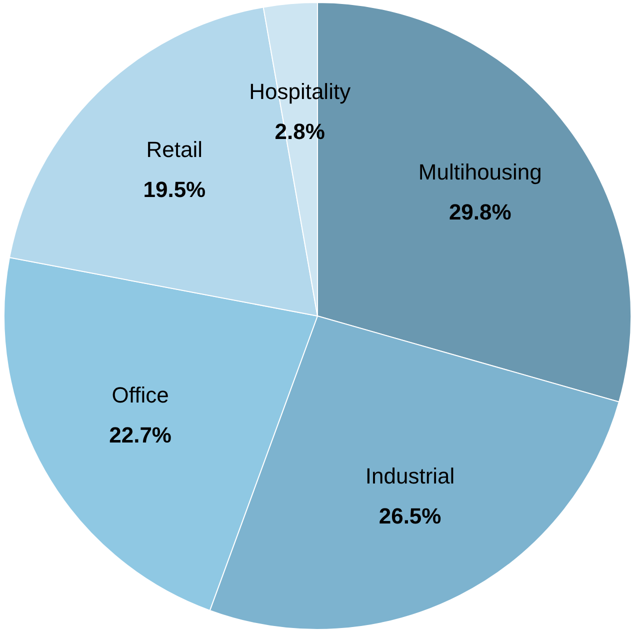 Image resolution: width=635 pixels, height=632 pixels. Describe the element at coordinates (410, 476) in the screenshot. I see `slice-label: Industrial` at that location.